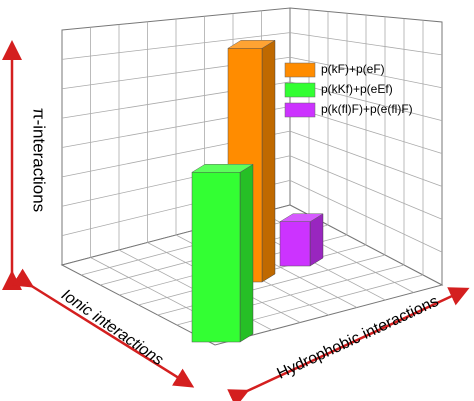  What do you see at coordinates (103, 328) in the screenshot?
I see `x-axis-arrow` at bounding box center [103, 328].